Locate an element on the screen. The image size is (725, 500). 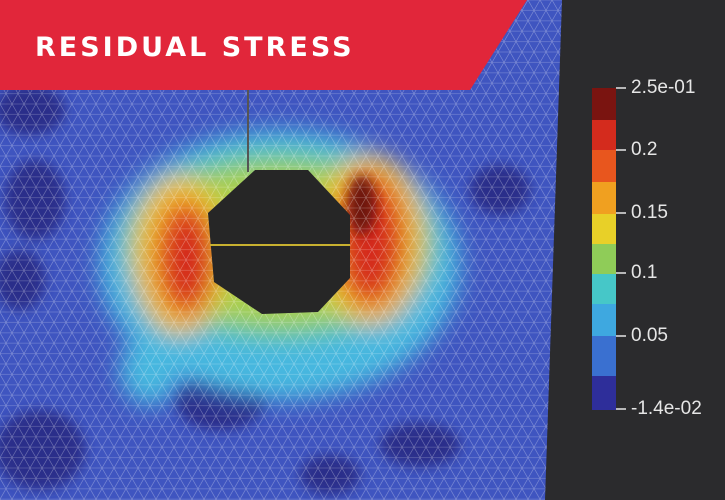
colorbar-ticks: 2.5e-01 0.2 0.15 0.1 0.05 -1.4e-02 is located at coordinates (659, 248).